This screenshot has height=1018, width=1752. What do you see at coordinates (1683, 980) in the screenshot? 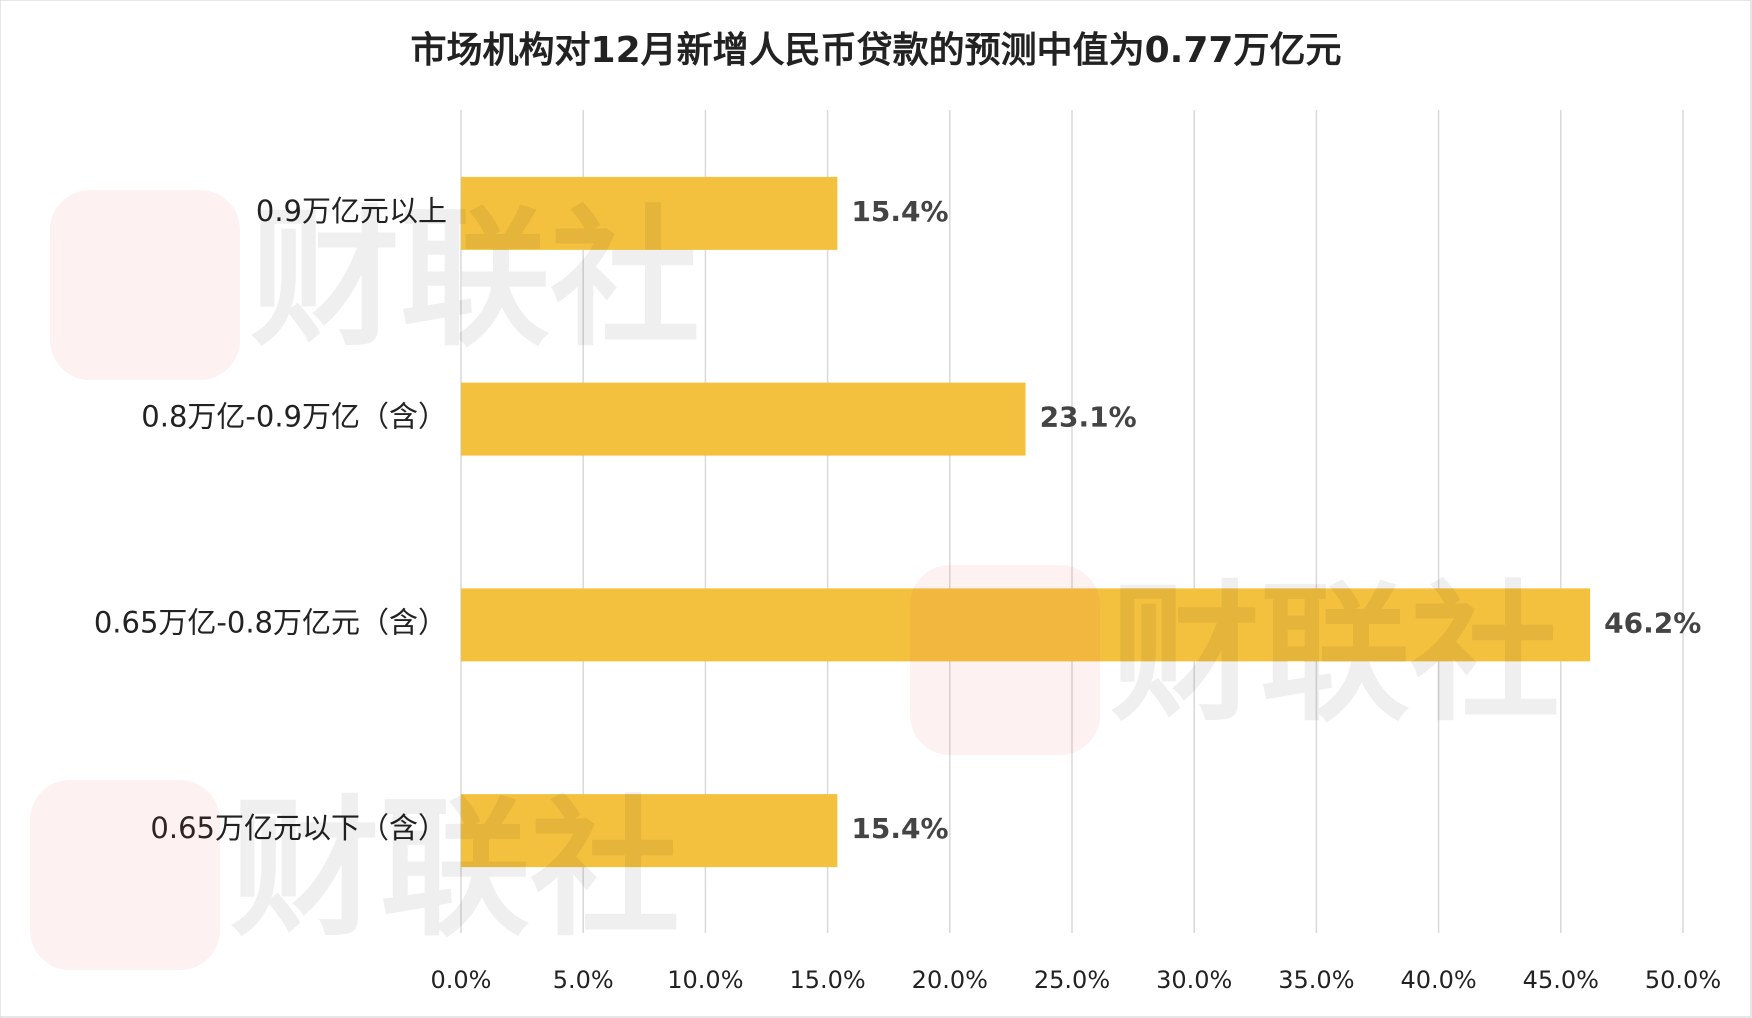
I see `x-tick-label: 50.0%` at bounding box center [1683, 980].